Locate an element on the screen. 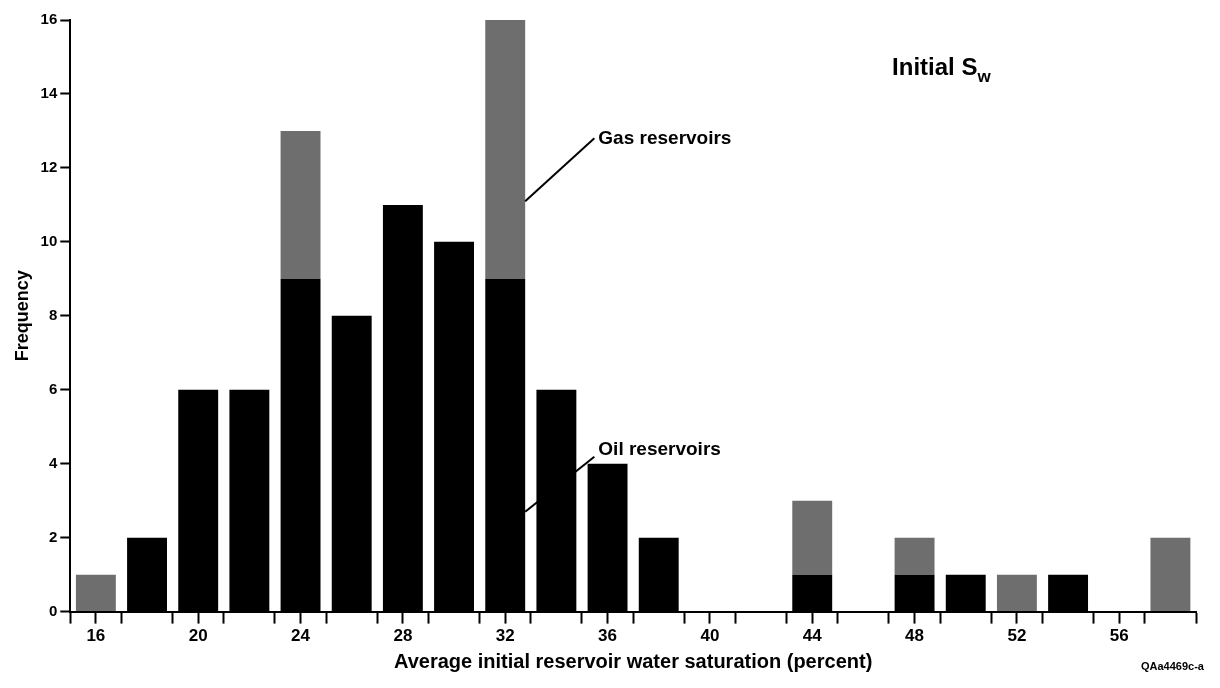 Image resolution: width=1220 pixels, height=688 pixels. y-tick-label: 14 is located at coordinates (49, 93).